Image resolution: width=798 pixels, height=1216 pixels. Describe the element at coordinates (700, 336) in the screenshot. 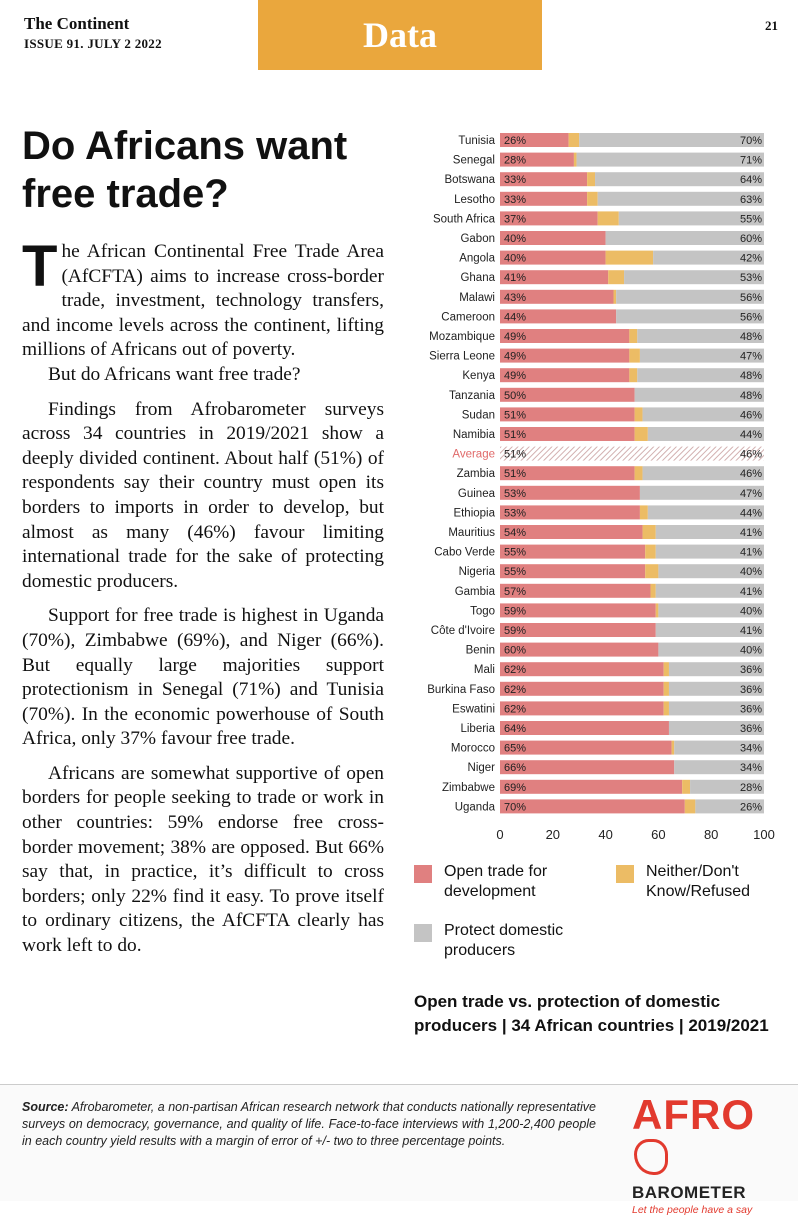

I see `bar-protect-mozambique` at that location.